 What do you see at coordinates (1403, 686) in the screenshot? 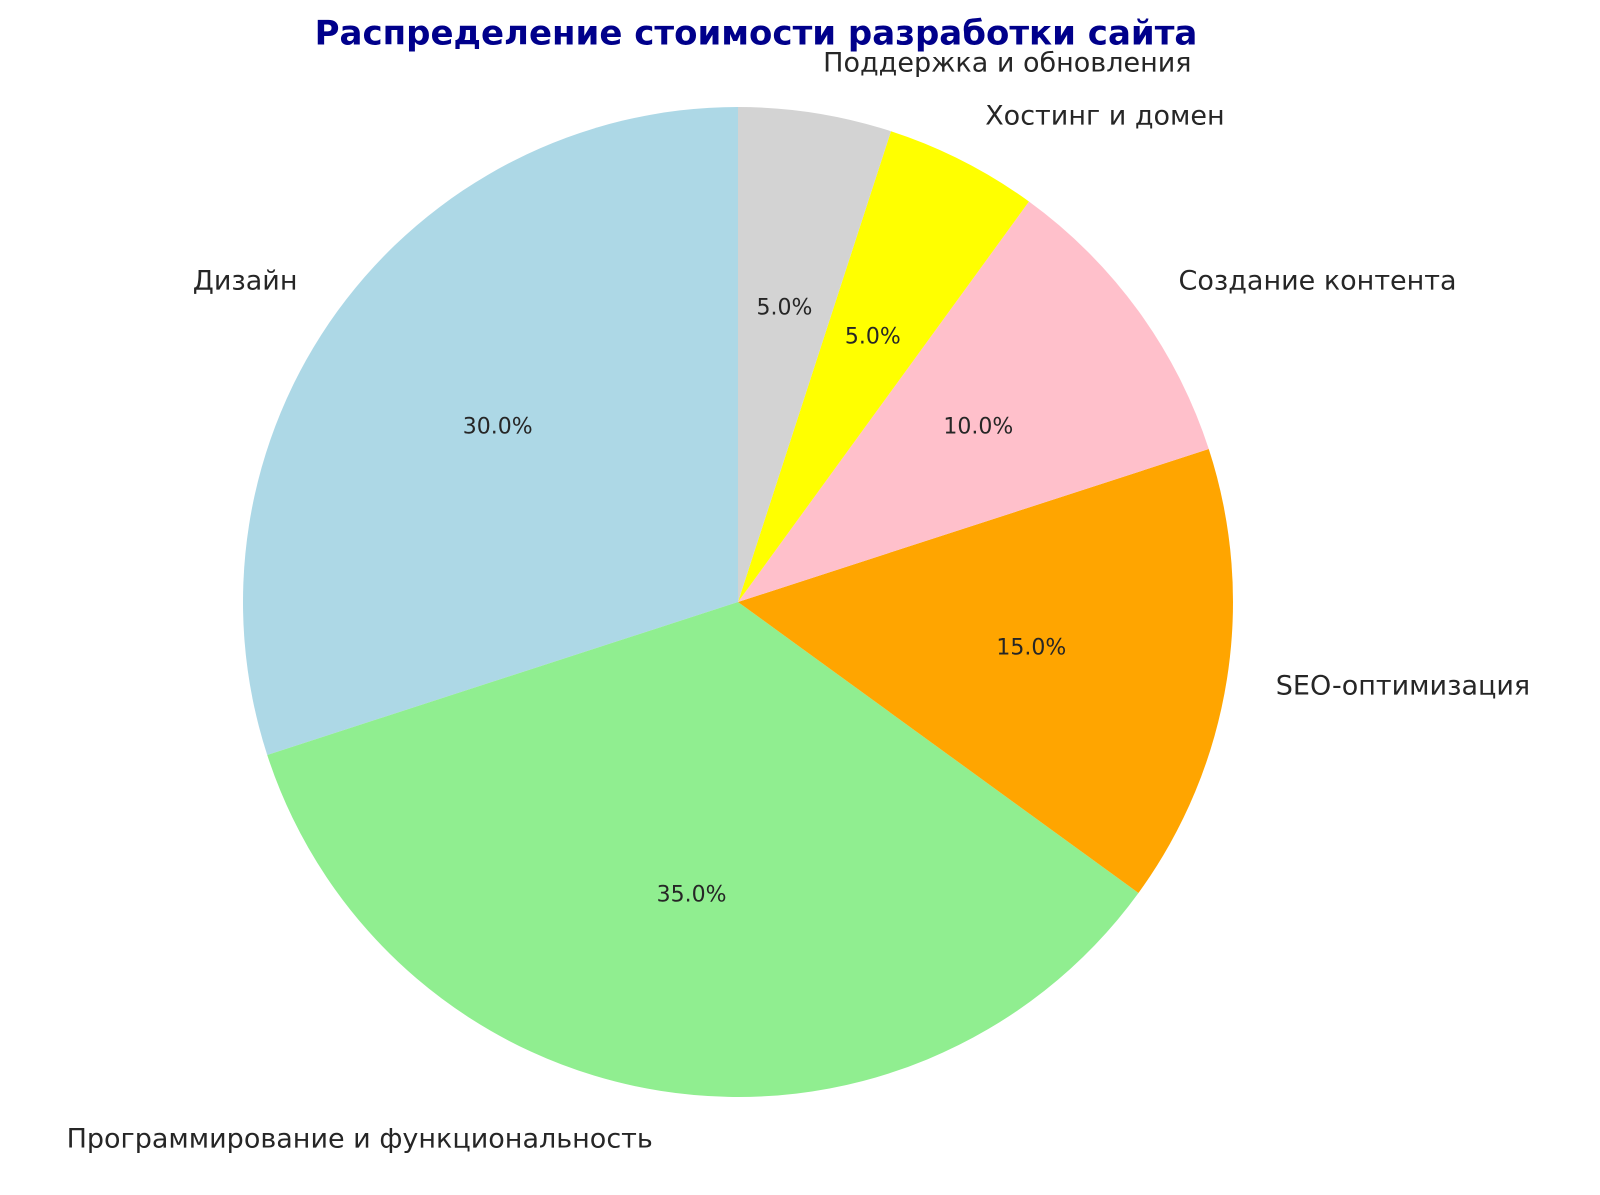
I see `slice-label: SEO-оптимизация` at bounding box center [1403, 686].